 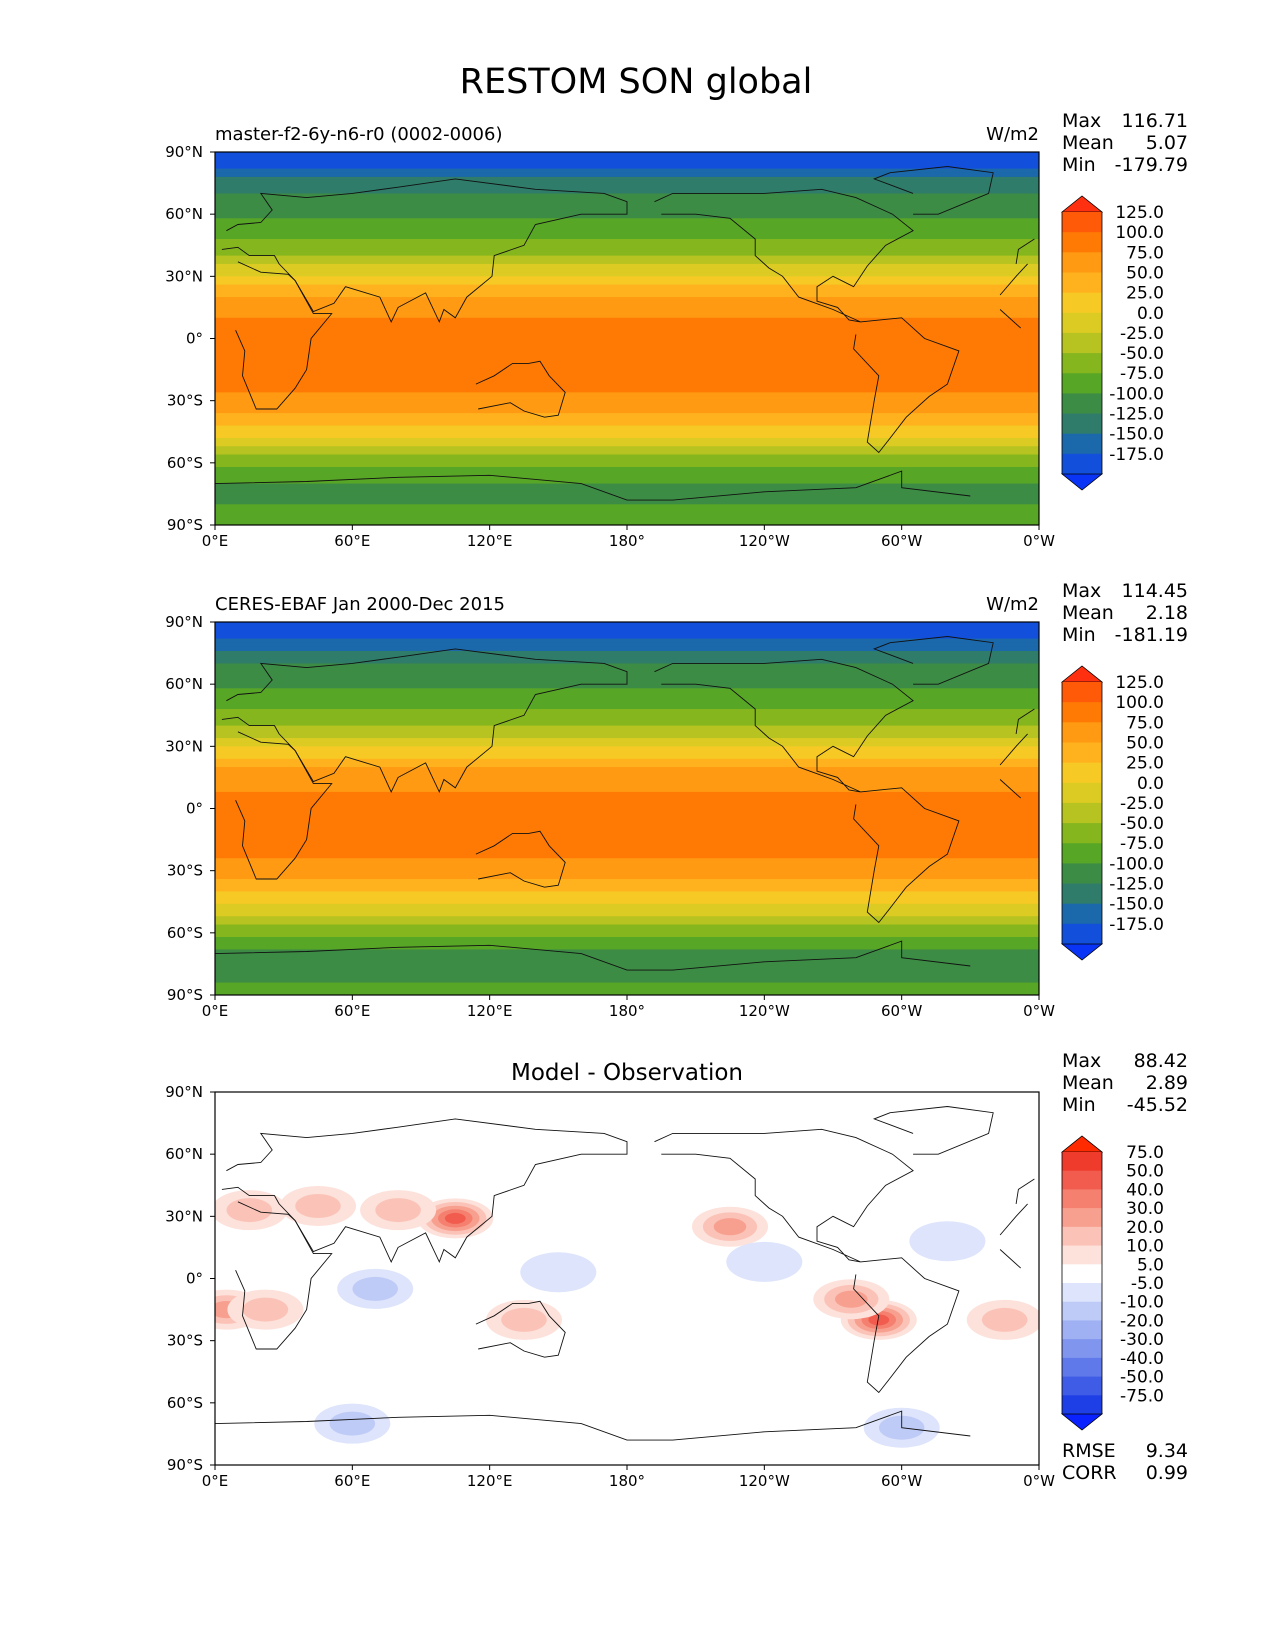 What do you see at coordinates (1145, 1190) in the screenshot?
I see `colorbar-label: 40.0` at bounding box center [1145, 1190].